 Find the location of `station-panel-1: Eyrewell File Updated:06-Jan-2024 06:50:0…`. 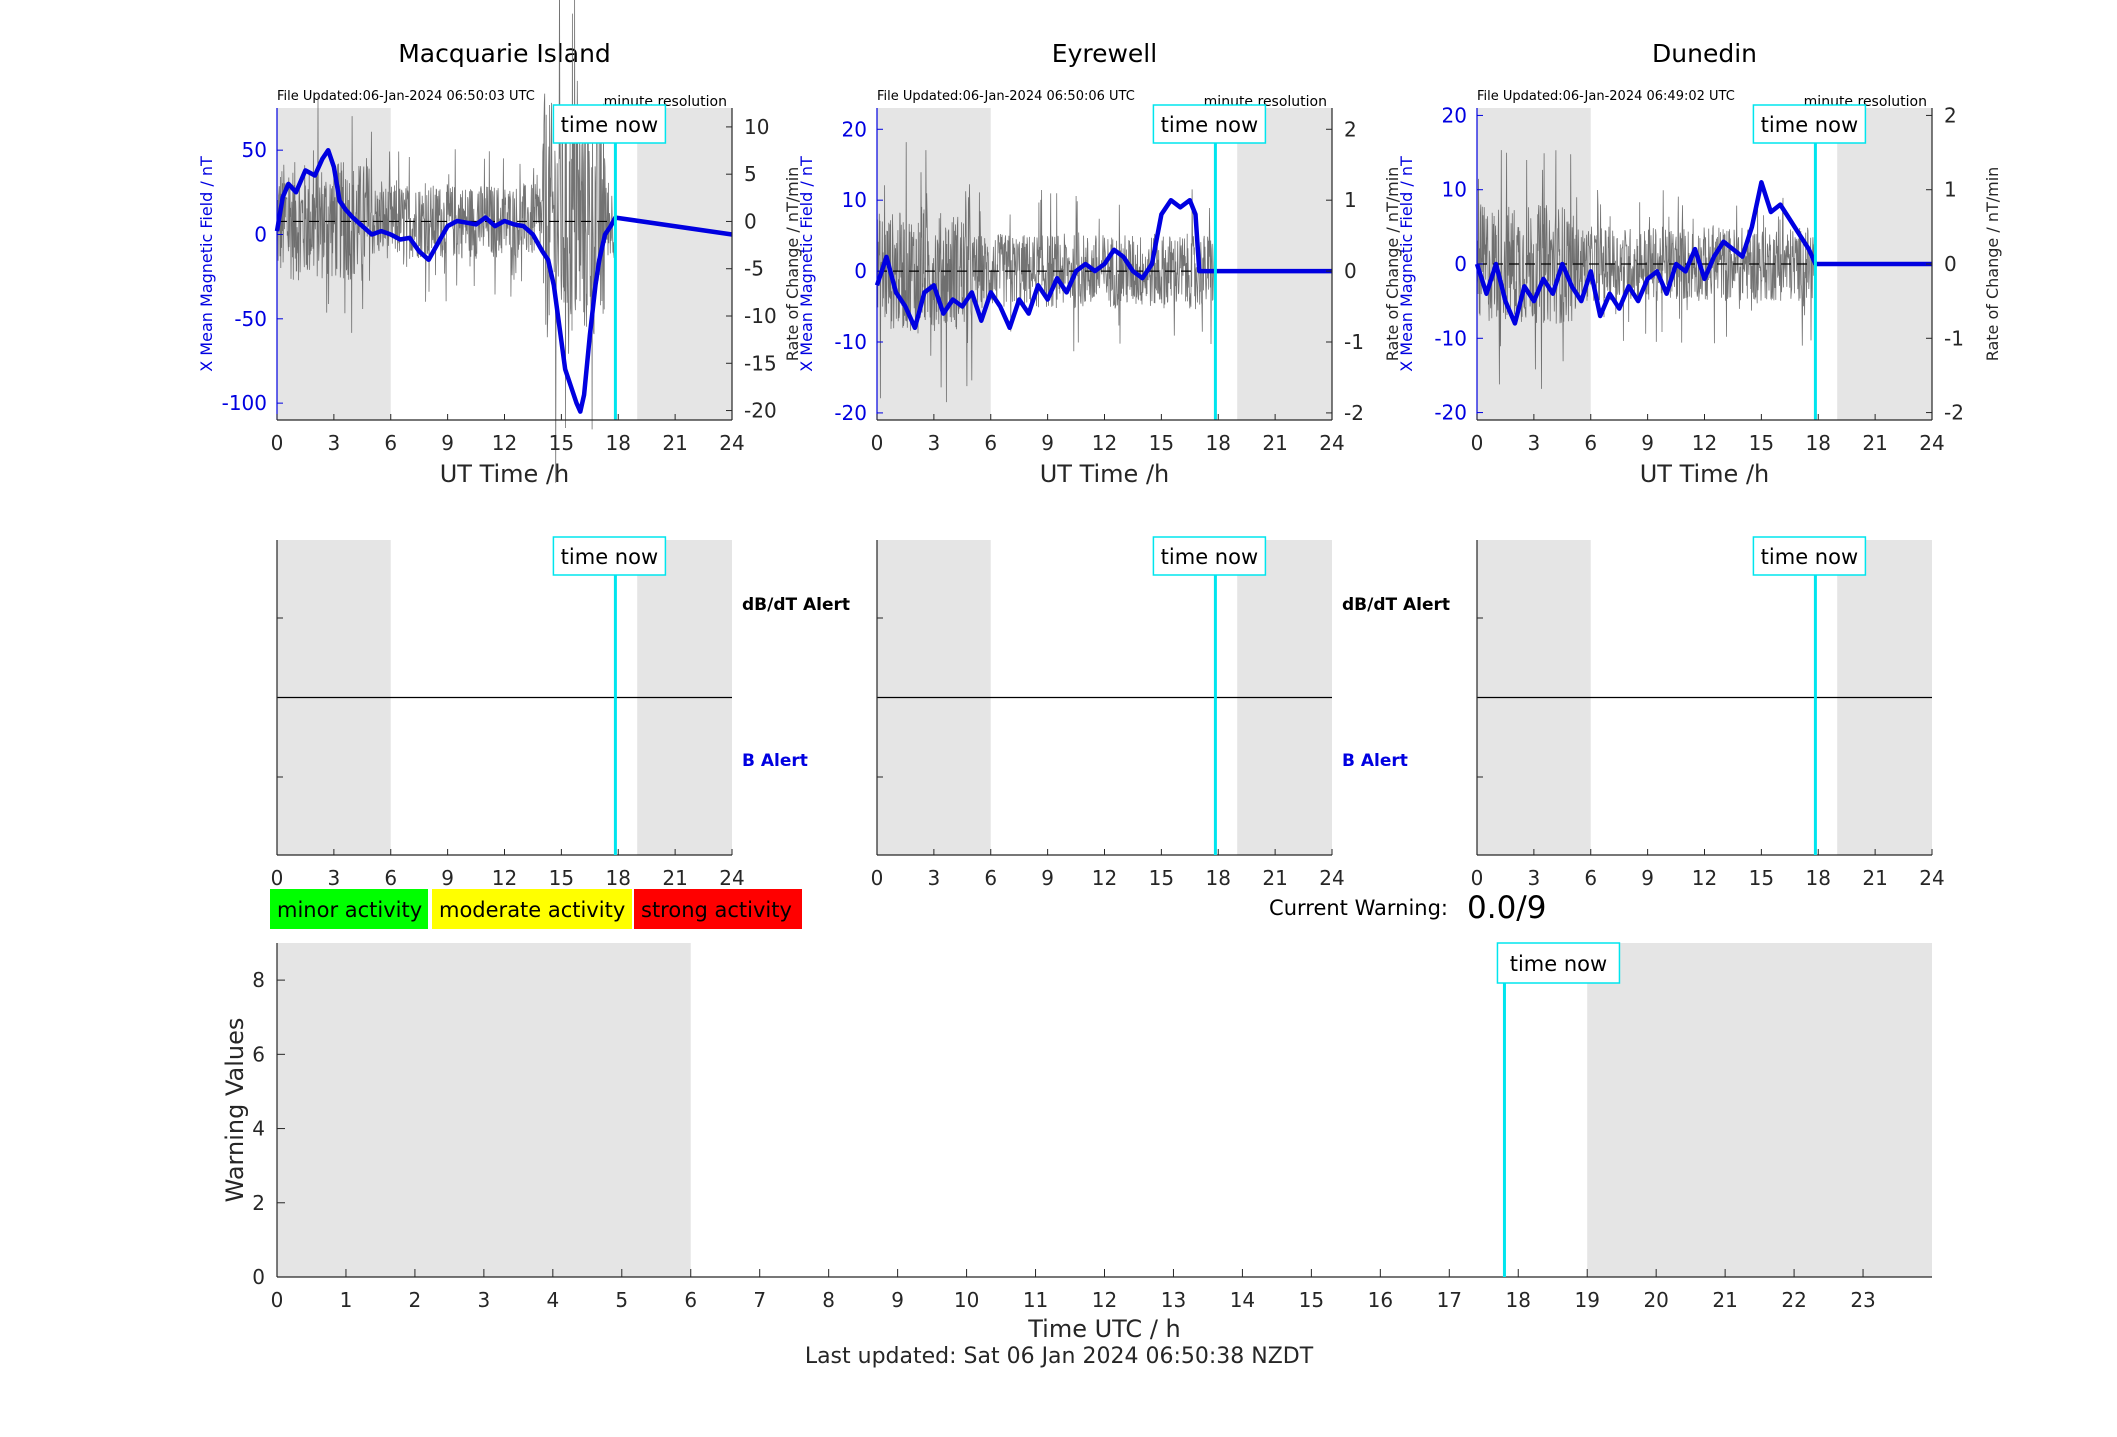

station-panel-1: Eyrewell File Updated:06-Jan-2024 06:50:0… is located at coordinates (1099, 263).